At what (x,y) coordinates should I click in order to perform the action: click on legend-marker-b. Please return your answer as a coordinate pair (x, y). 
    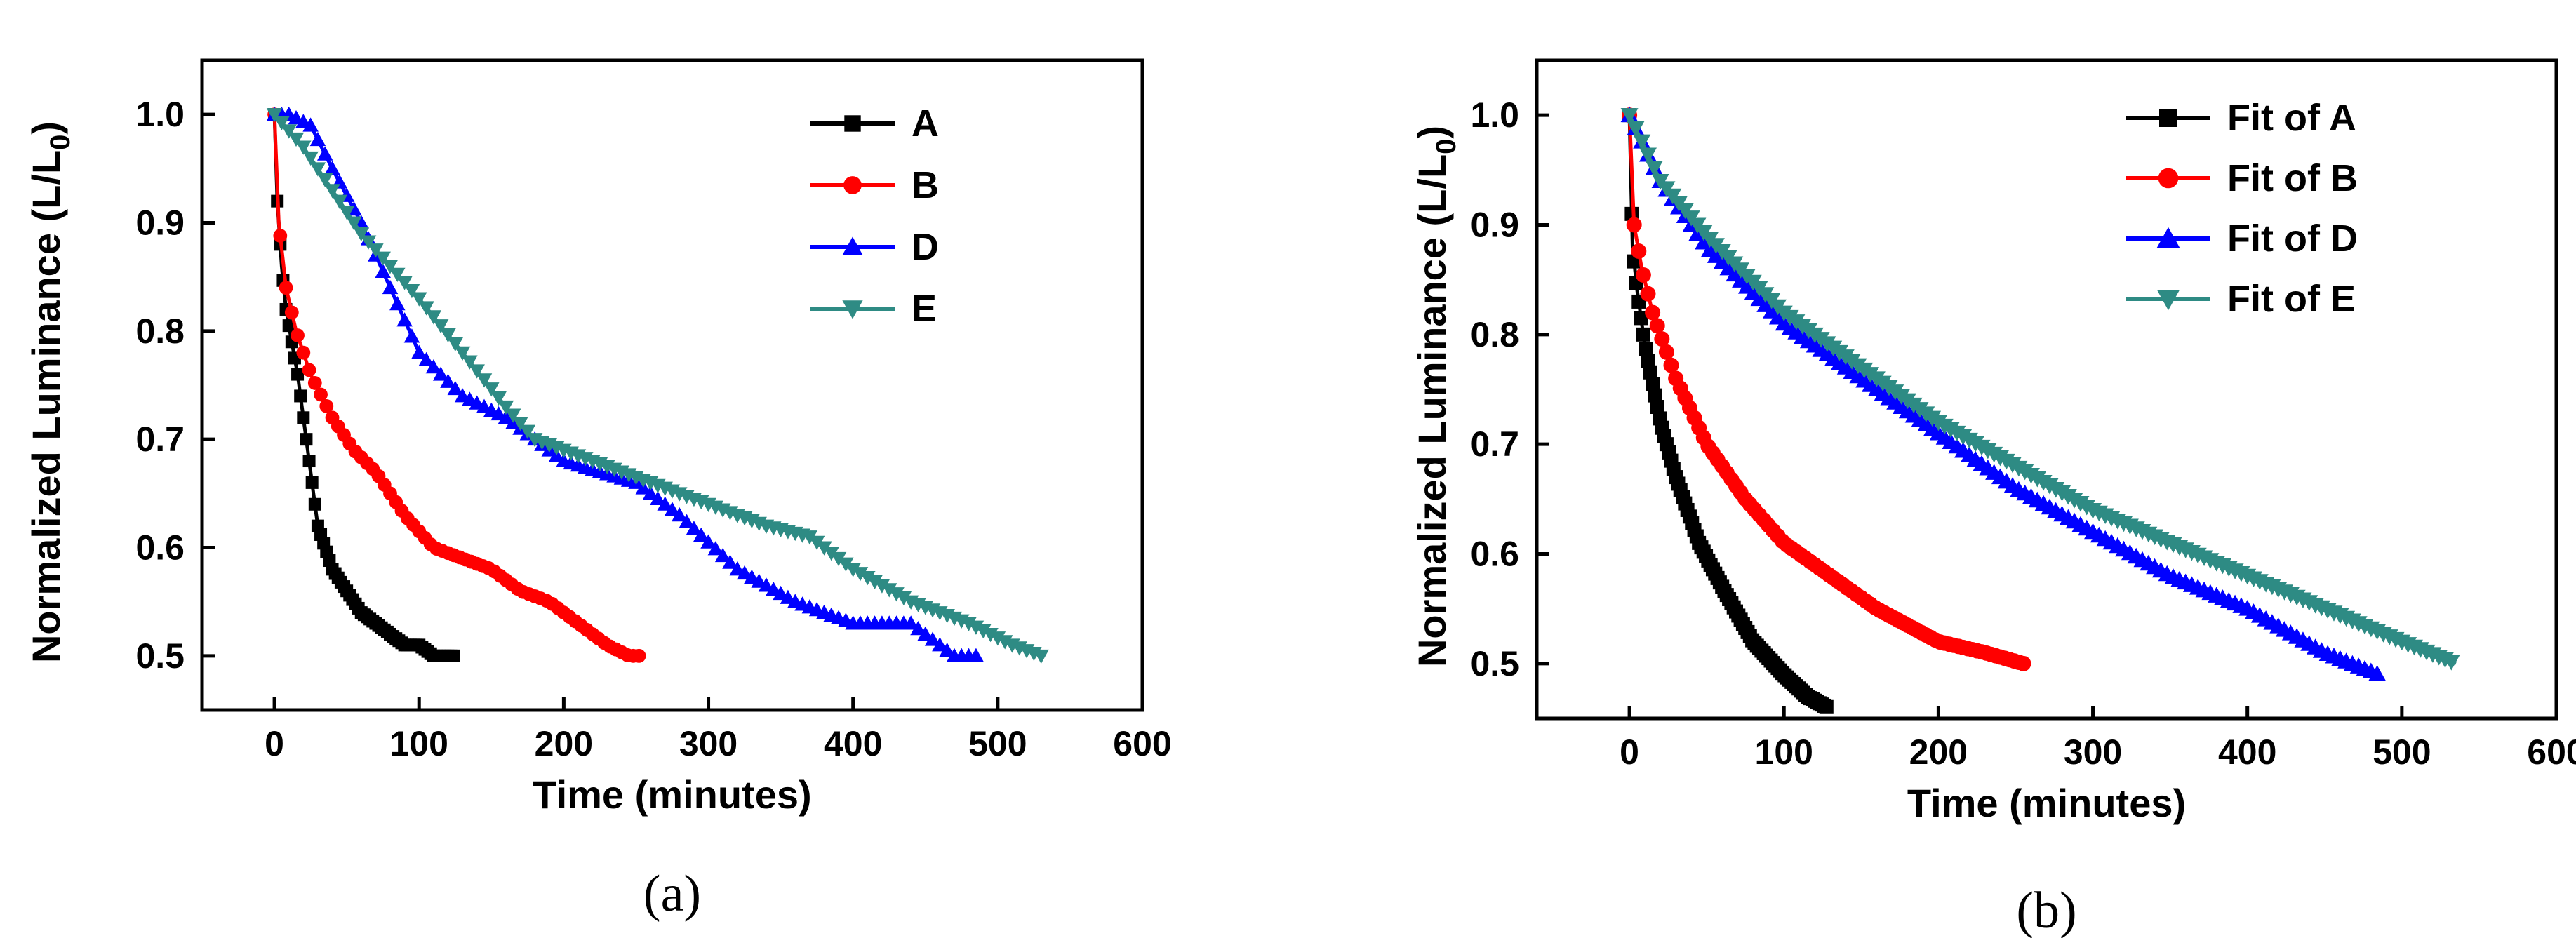
    Looking at the image, I should click on (853, 185).